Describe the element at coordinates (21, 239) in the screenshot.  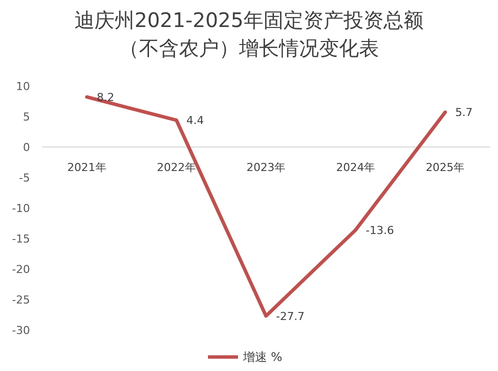
I see `y-tick-label: -15` at that location.